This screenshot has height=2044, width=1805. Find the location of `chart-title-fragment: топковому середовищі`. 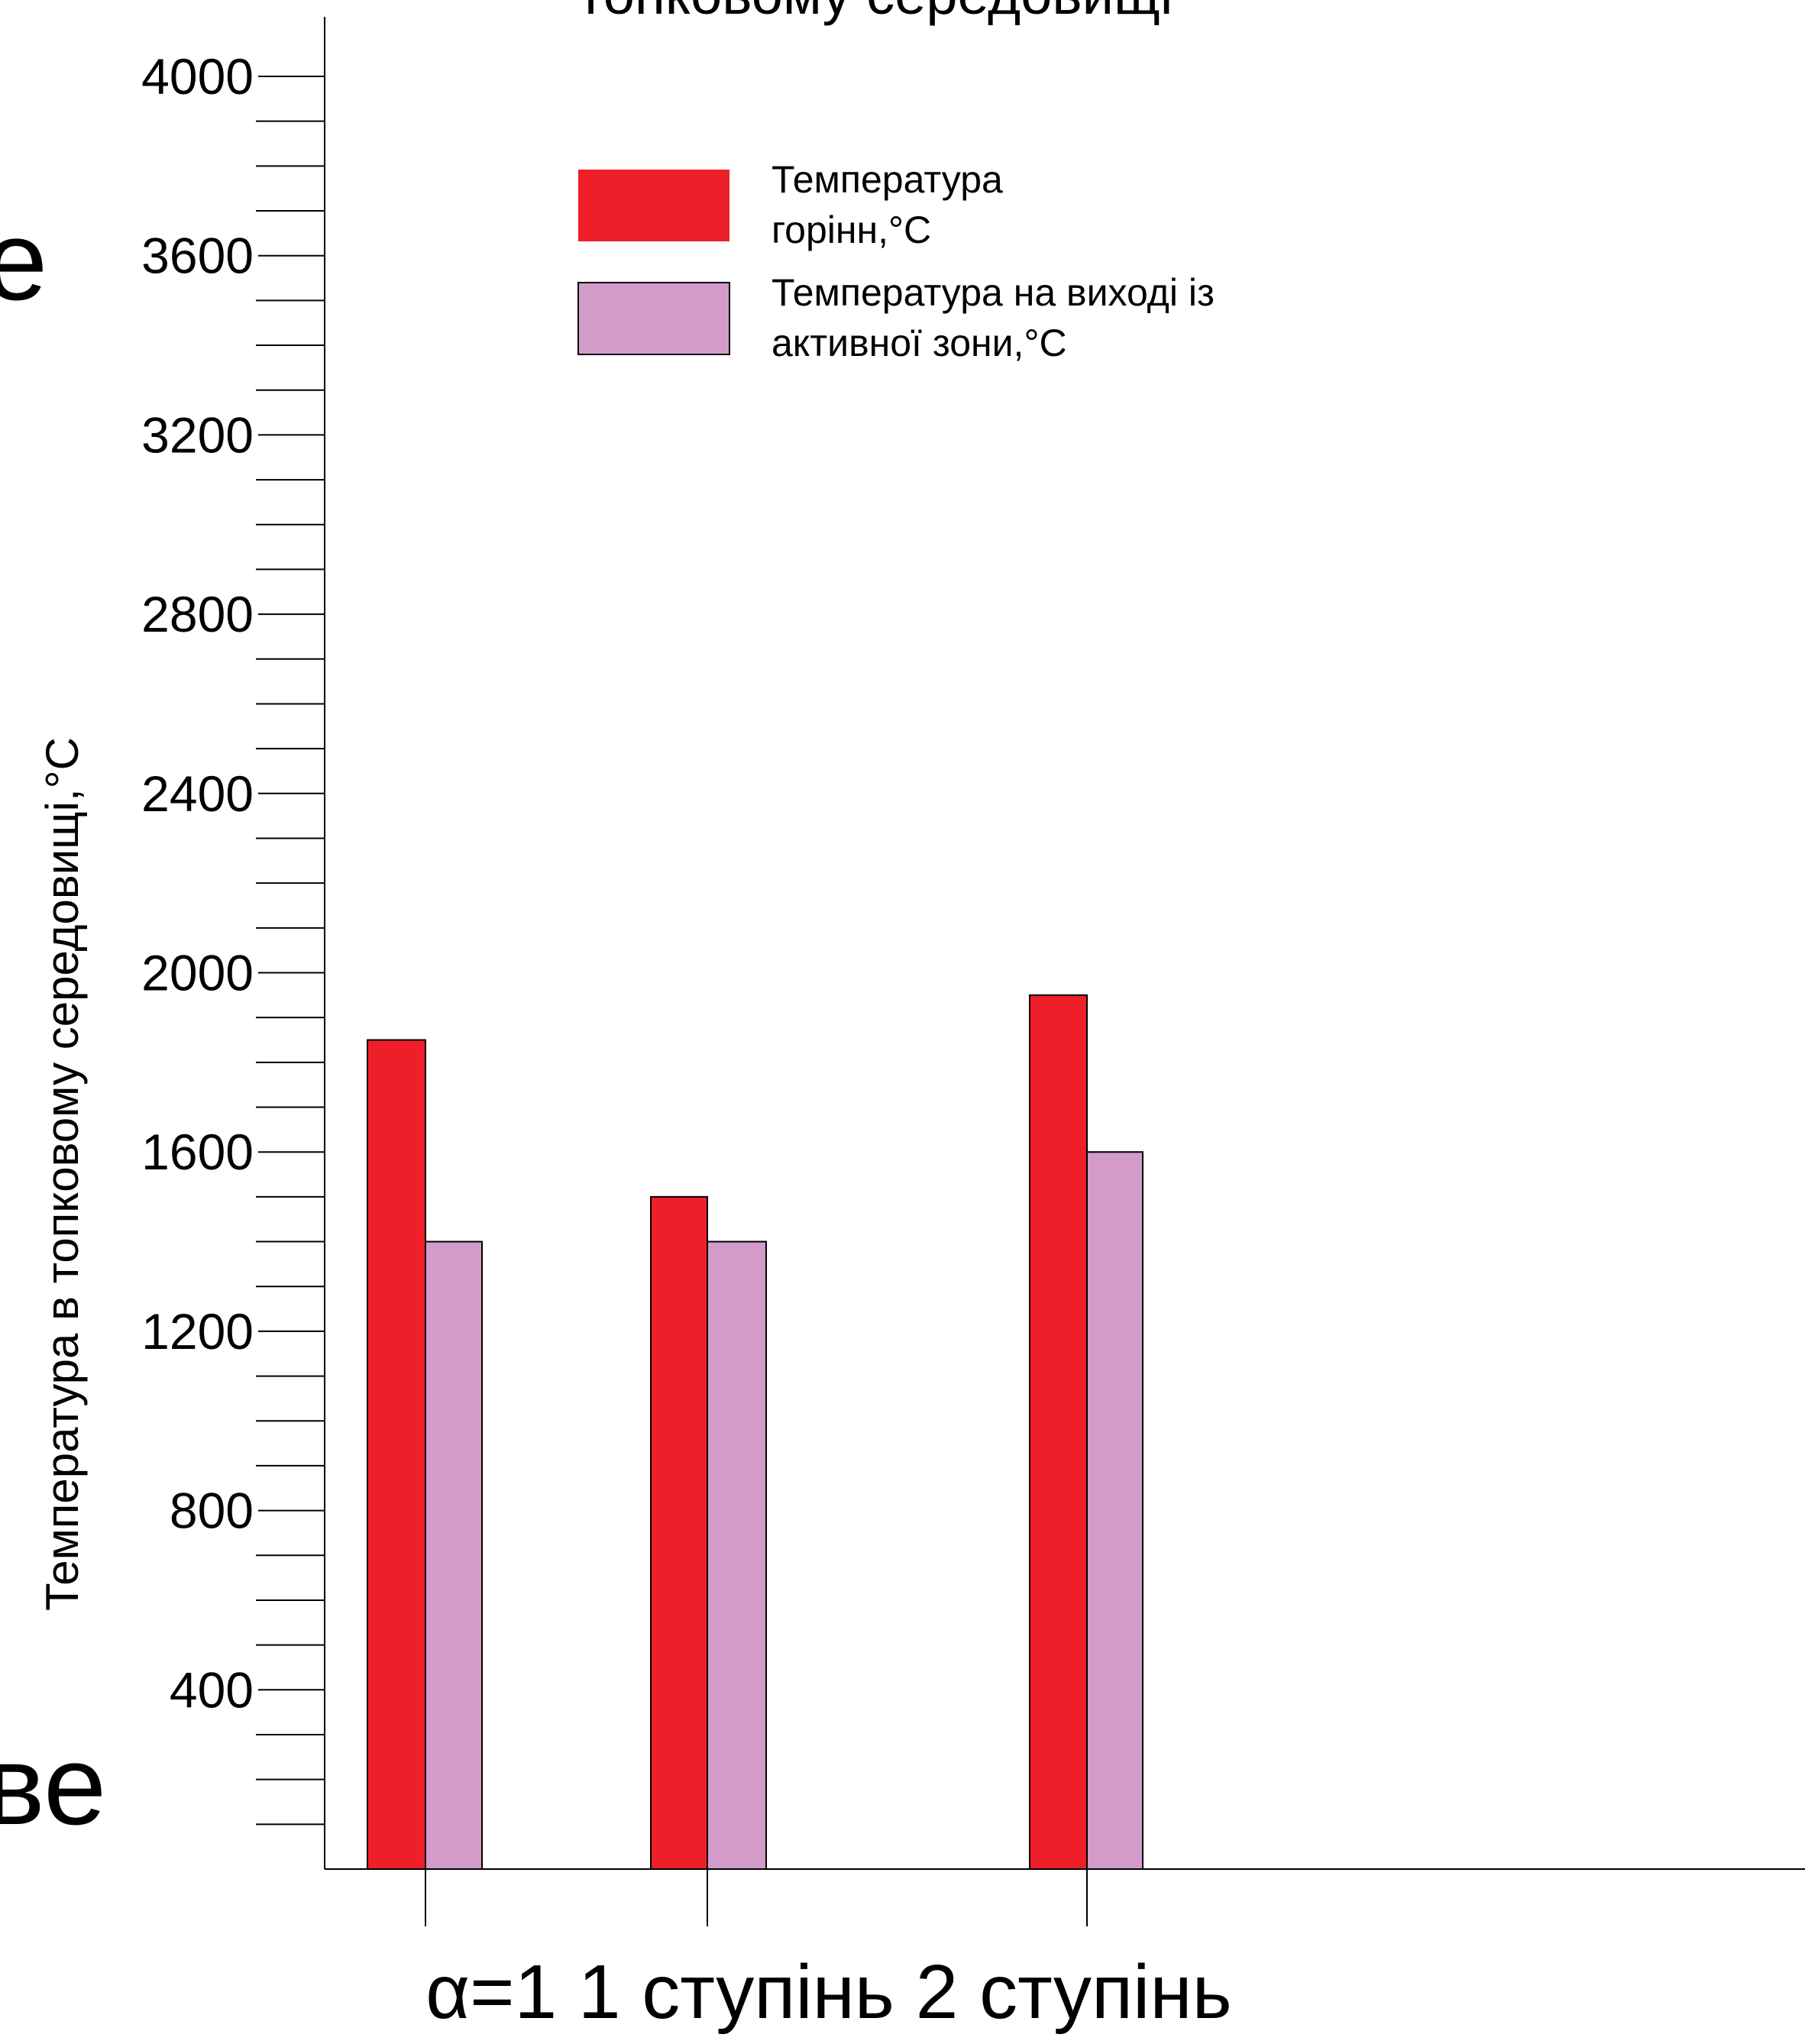

chart-title-fragment: топковому середовищі is located at coordinates (875, 13).